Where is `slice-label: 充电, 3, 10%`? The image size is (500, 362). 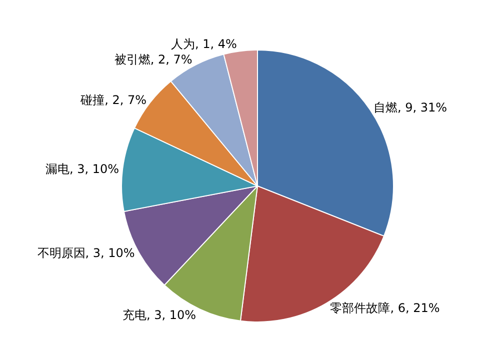 slice-label: 充电, 3, 10% is located at coordinates (159, 315).